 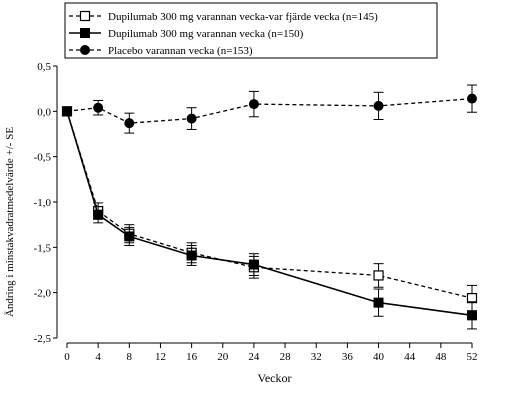 I want to click on x-tick-label: 0, so click(x=67, y=357).